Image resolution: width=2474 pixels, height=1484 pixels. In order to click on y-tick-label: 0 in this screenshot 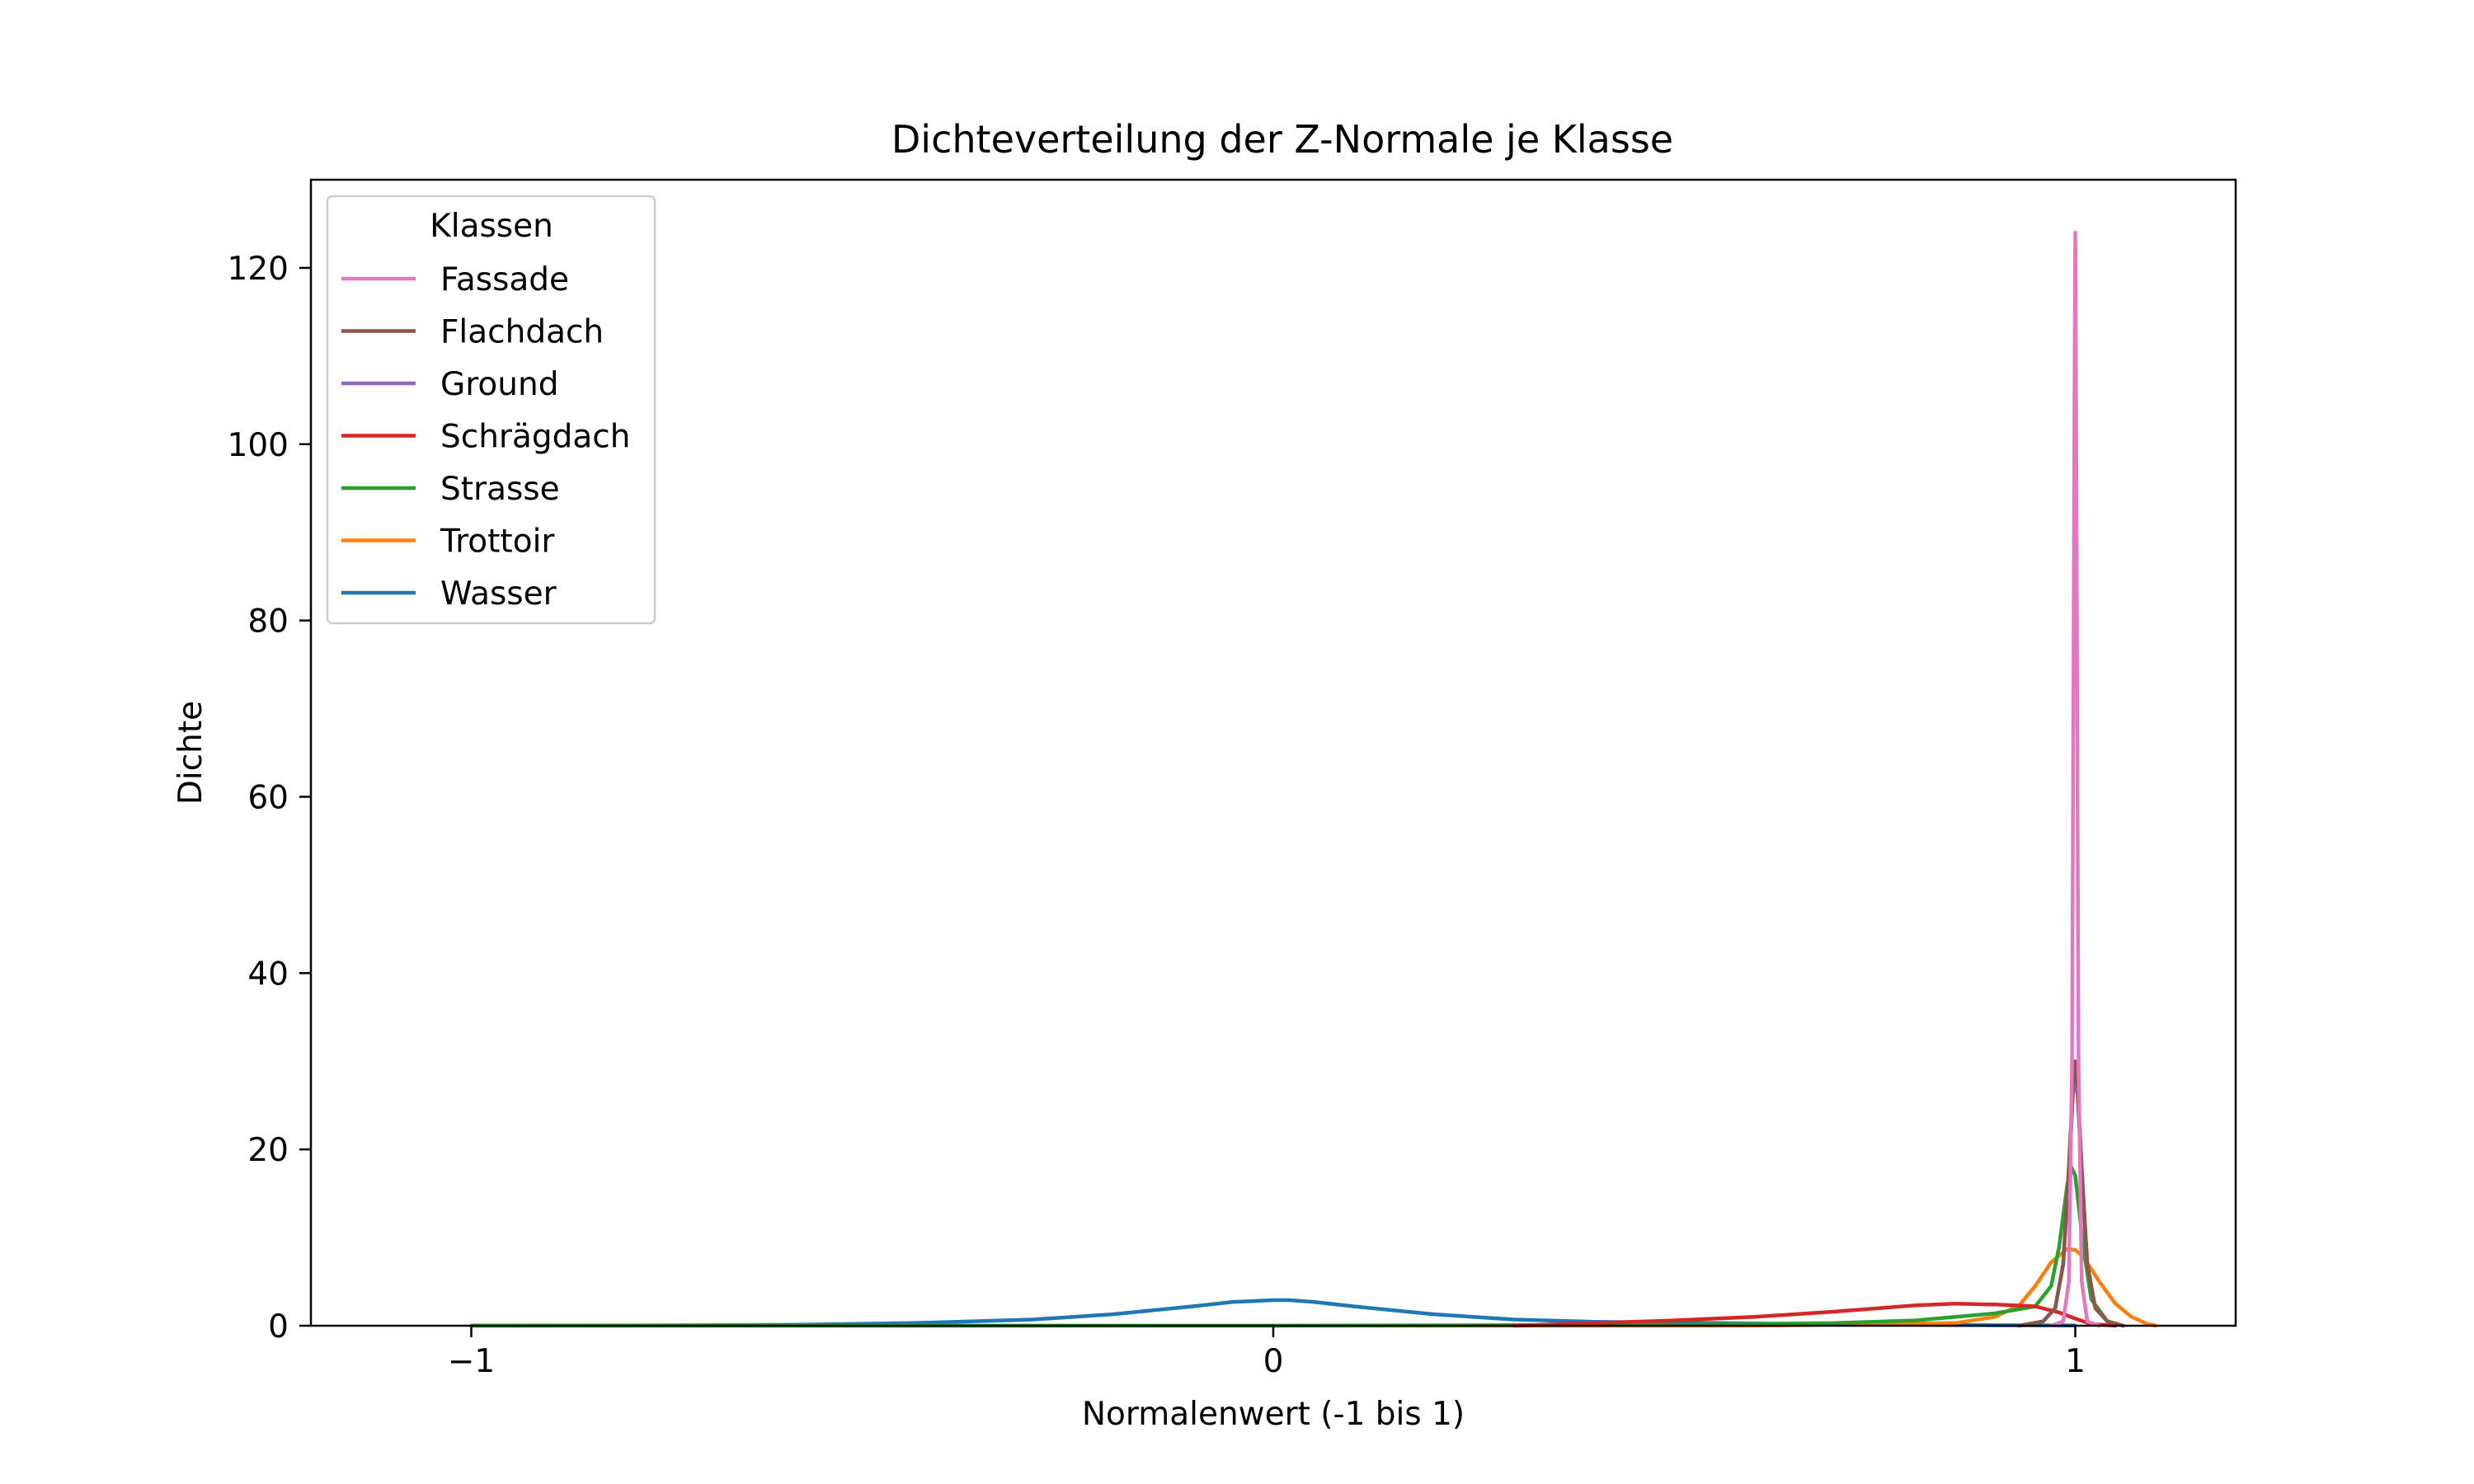, I will do `click(278, 1326)`.